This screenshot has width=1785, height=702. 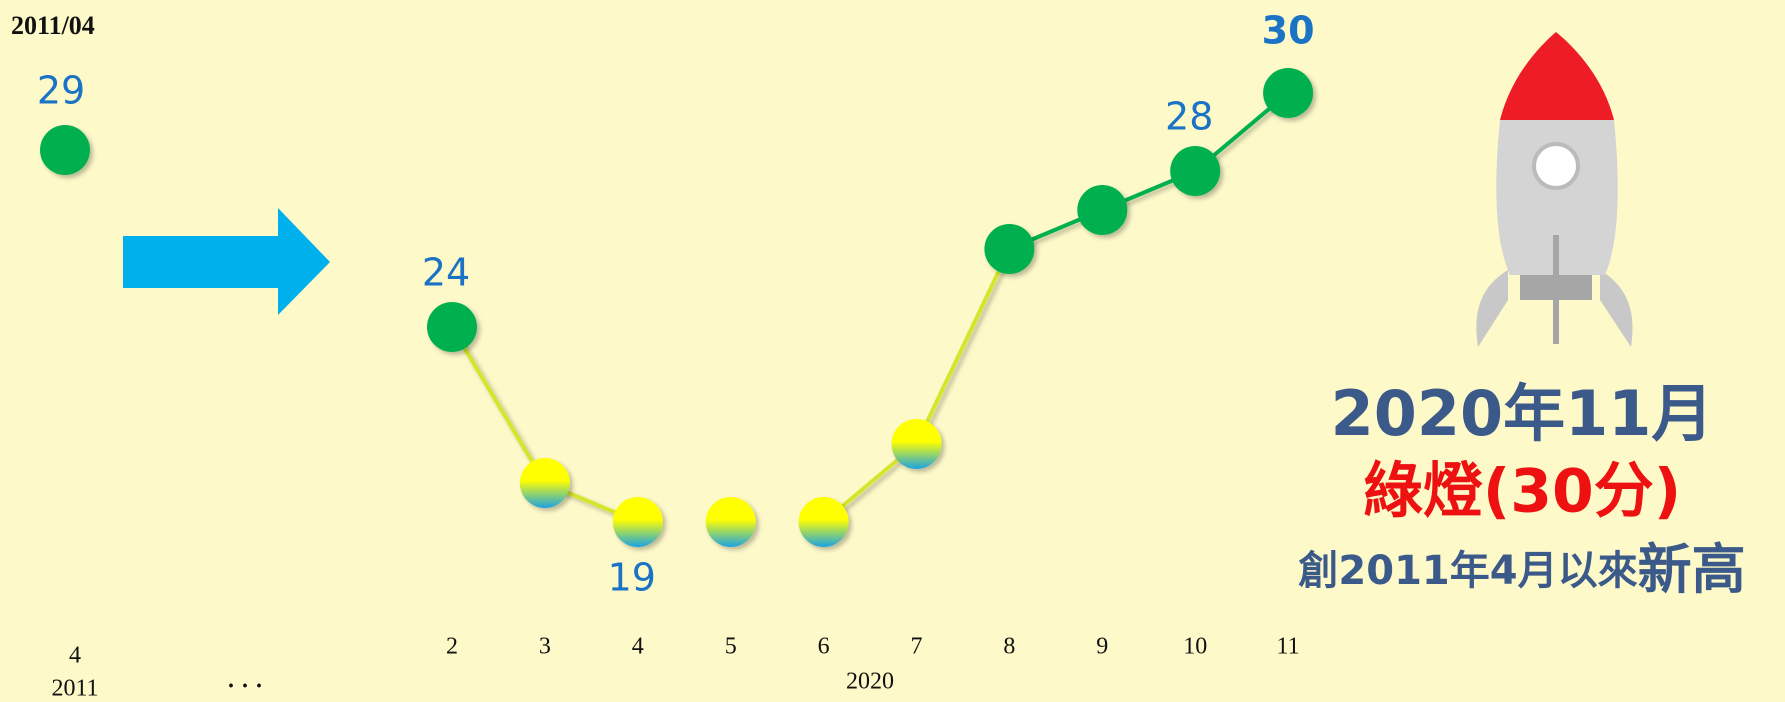 What do you see at coordinates (870, 682) in the screenshot?
I see `x-group-label: 2020` at bounding box center [870, 682].